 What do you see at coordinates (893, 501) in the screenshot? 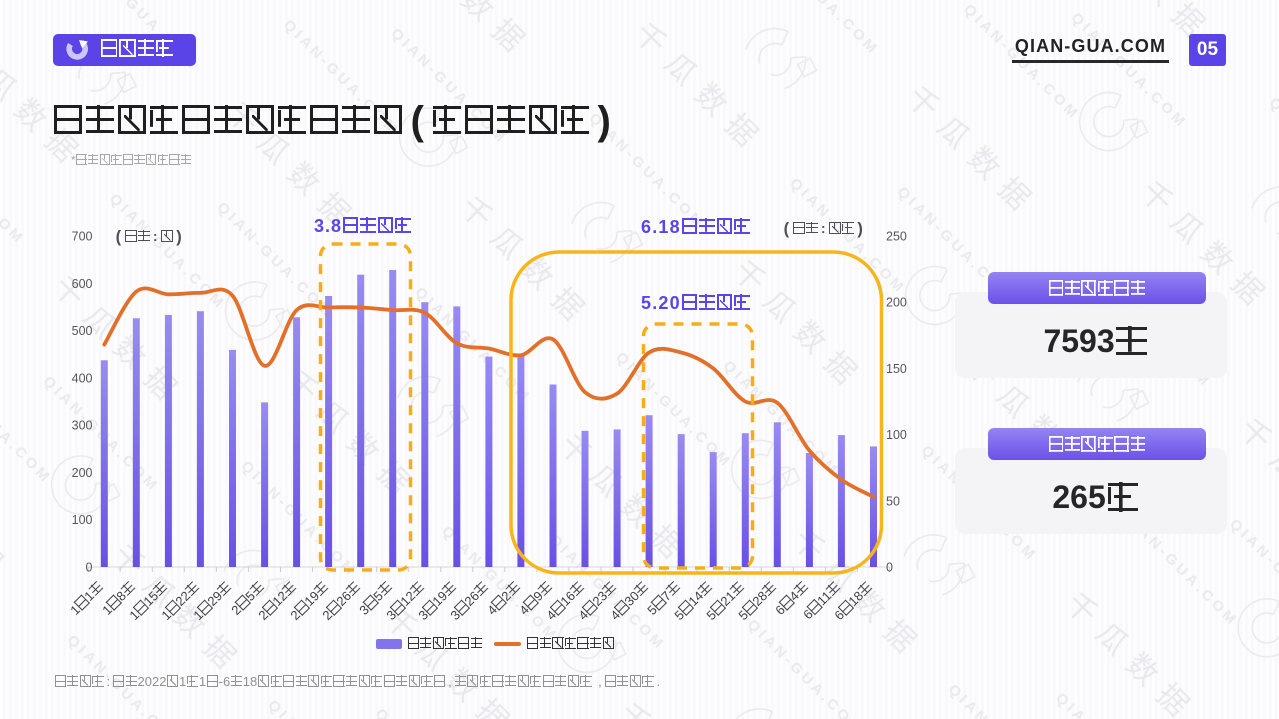
I see `svg-text: 50` at bounding box center [893, 501].